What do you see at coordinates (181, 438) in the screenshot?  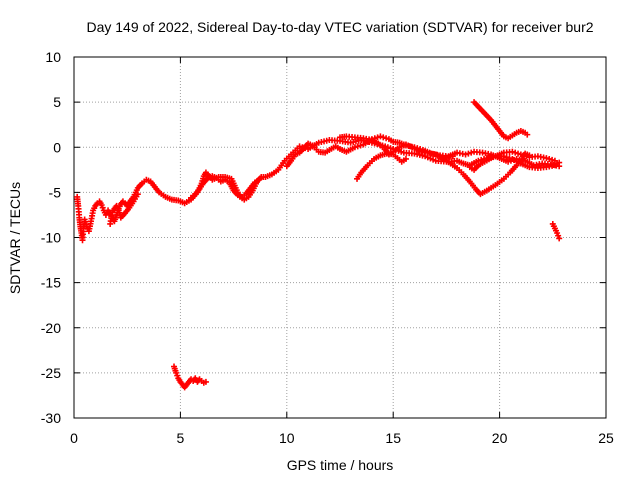 I see `x-tick-label: 5` at bounding box center [181, 438].